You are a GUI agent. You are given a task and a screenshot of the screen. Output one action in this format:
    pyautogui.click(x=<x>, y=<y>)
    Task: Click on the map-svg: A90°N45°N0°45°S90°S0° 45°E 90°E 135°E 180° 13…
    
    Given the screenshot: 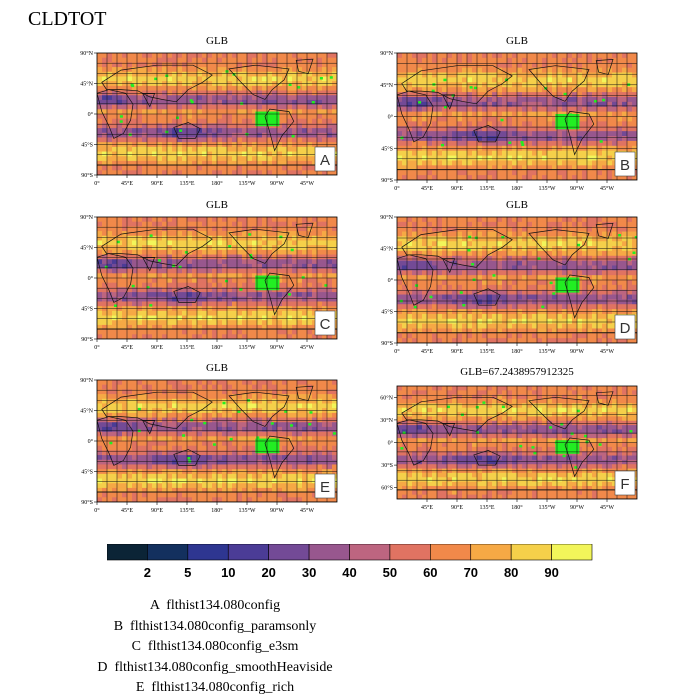 What is the action you would take?
    pyautogui.click(x=209, y=118)
    